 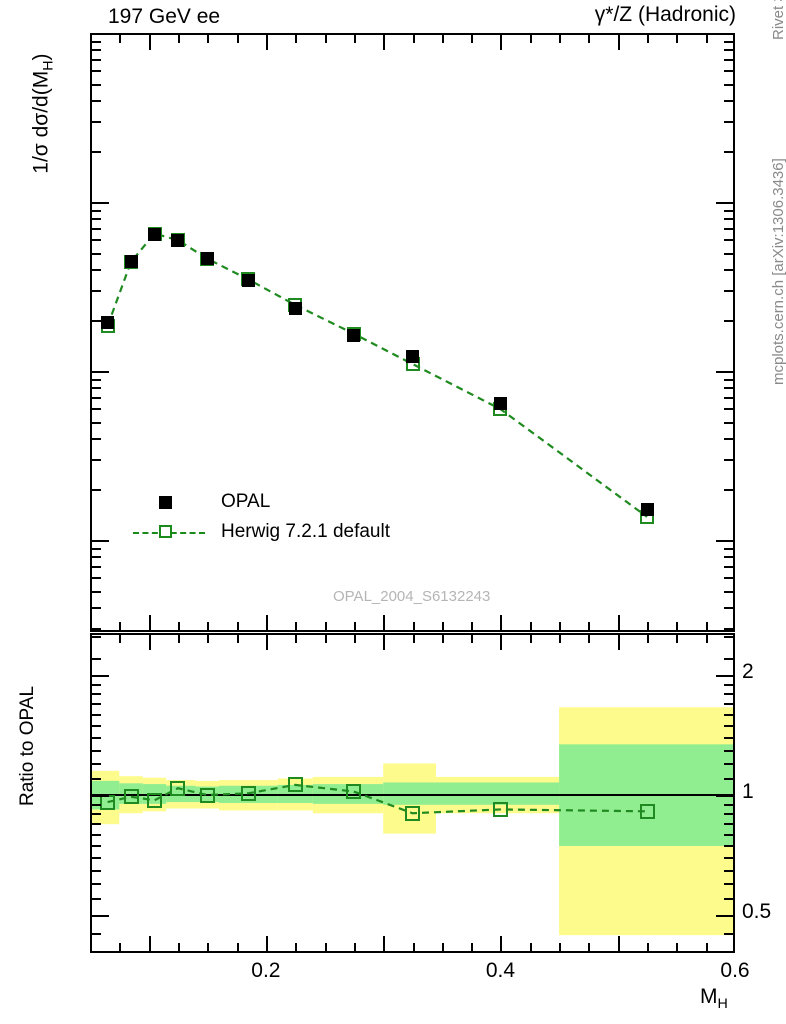 What do you see at coordinates (778, 271) in the screenshot?
I see `mcplots-credit-label: mcplots.cern.ch [arXiv:1306.3436]` at bounding box center [778, 271].